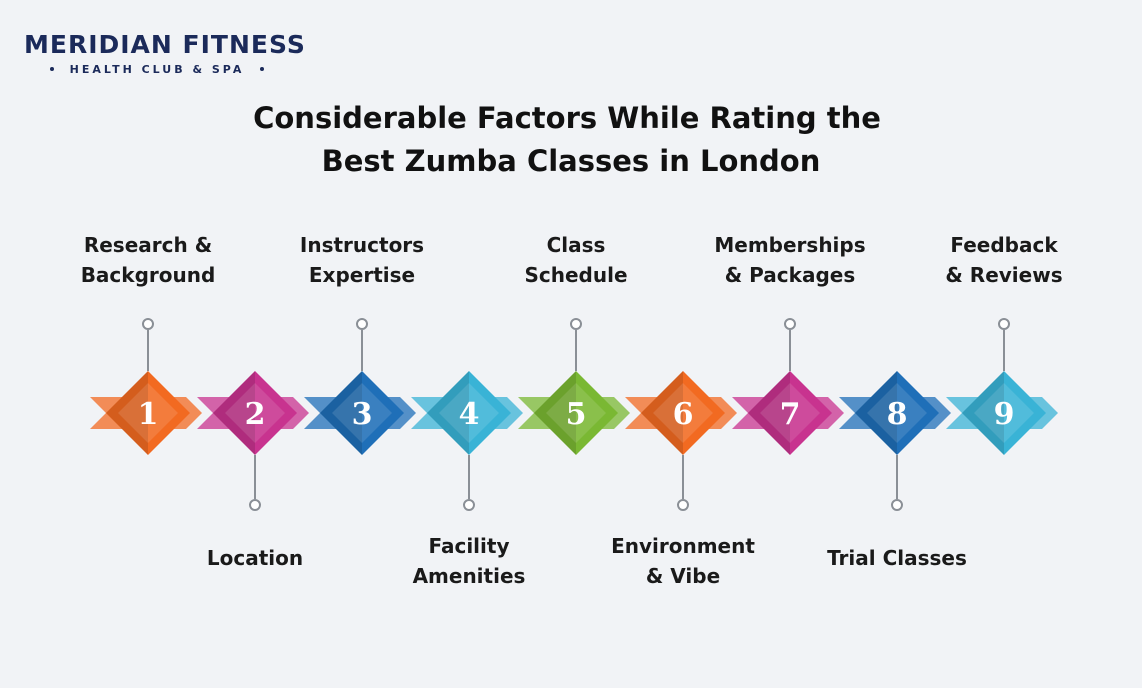 The image size is (1142, 688). I want to click on step-label: Location, so click(255, 558).